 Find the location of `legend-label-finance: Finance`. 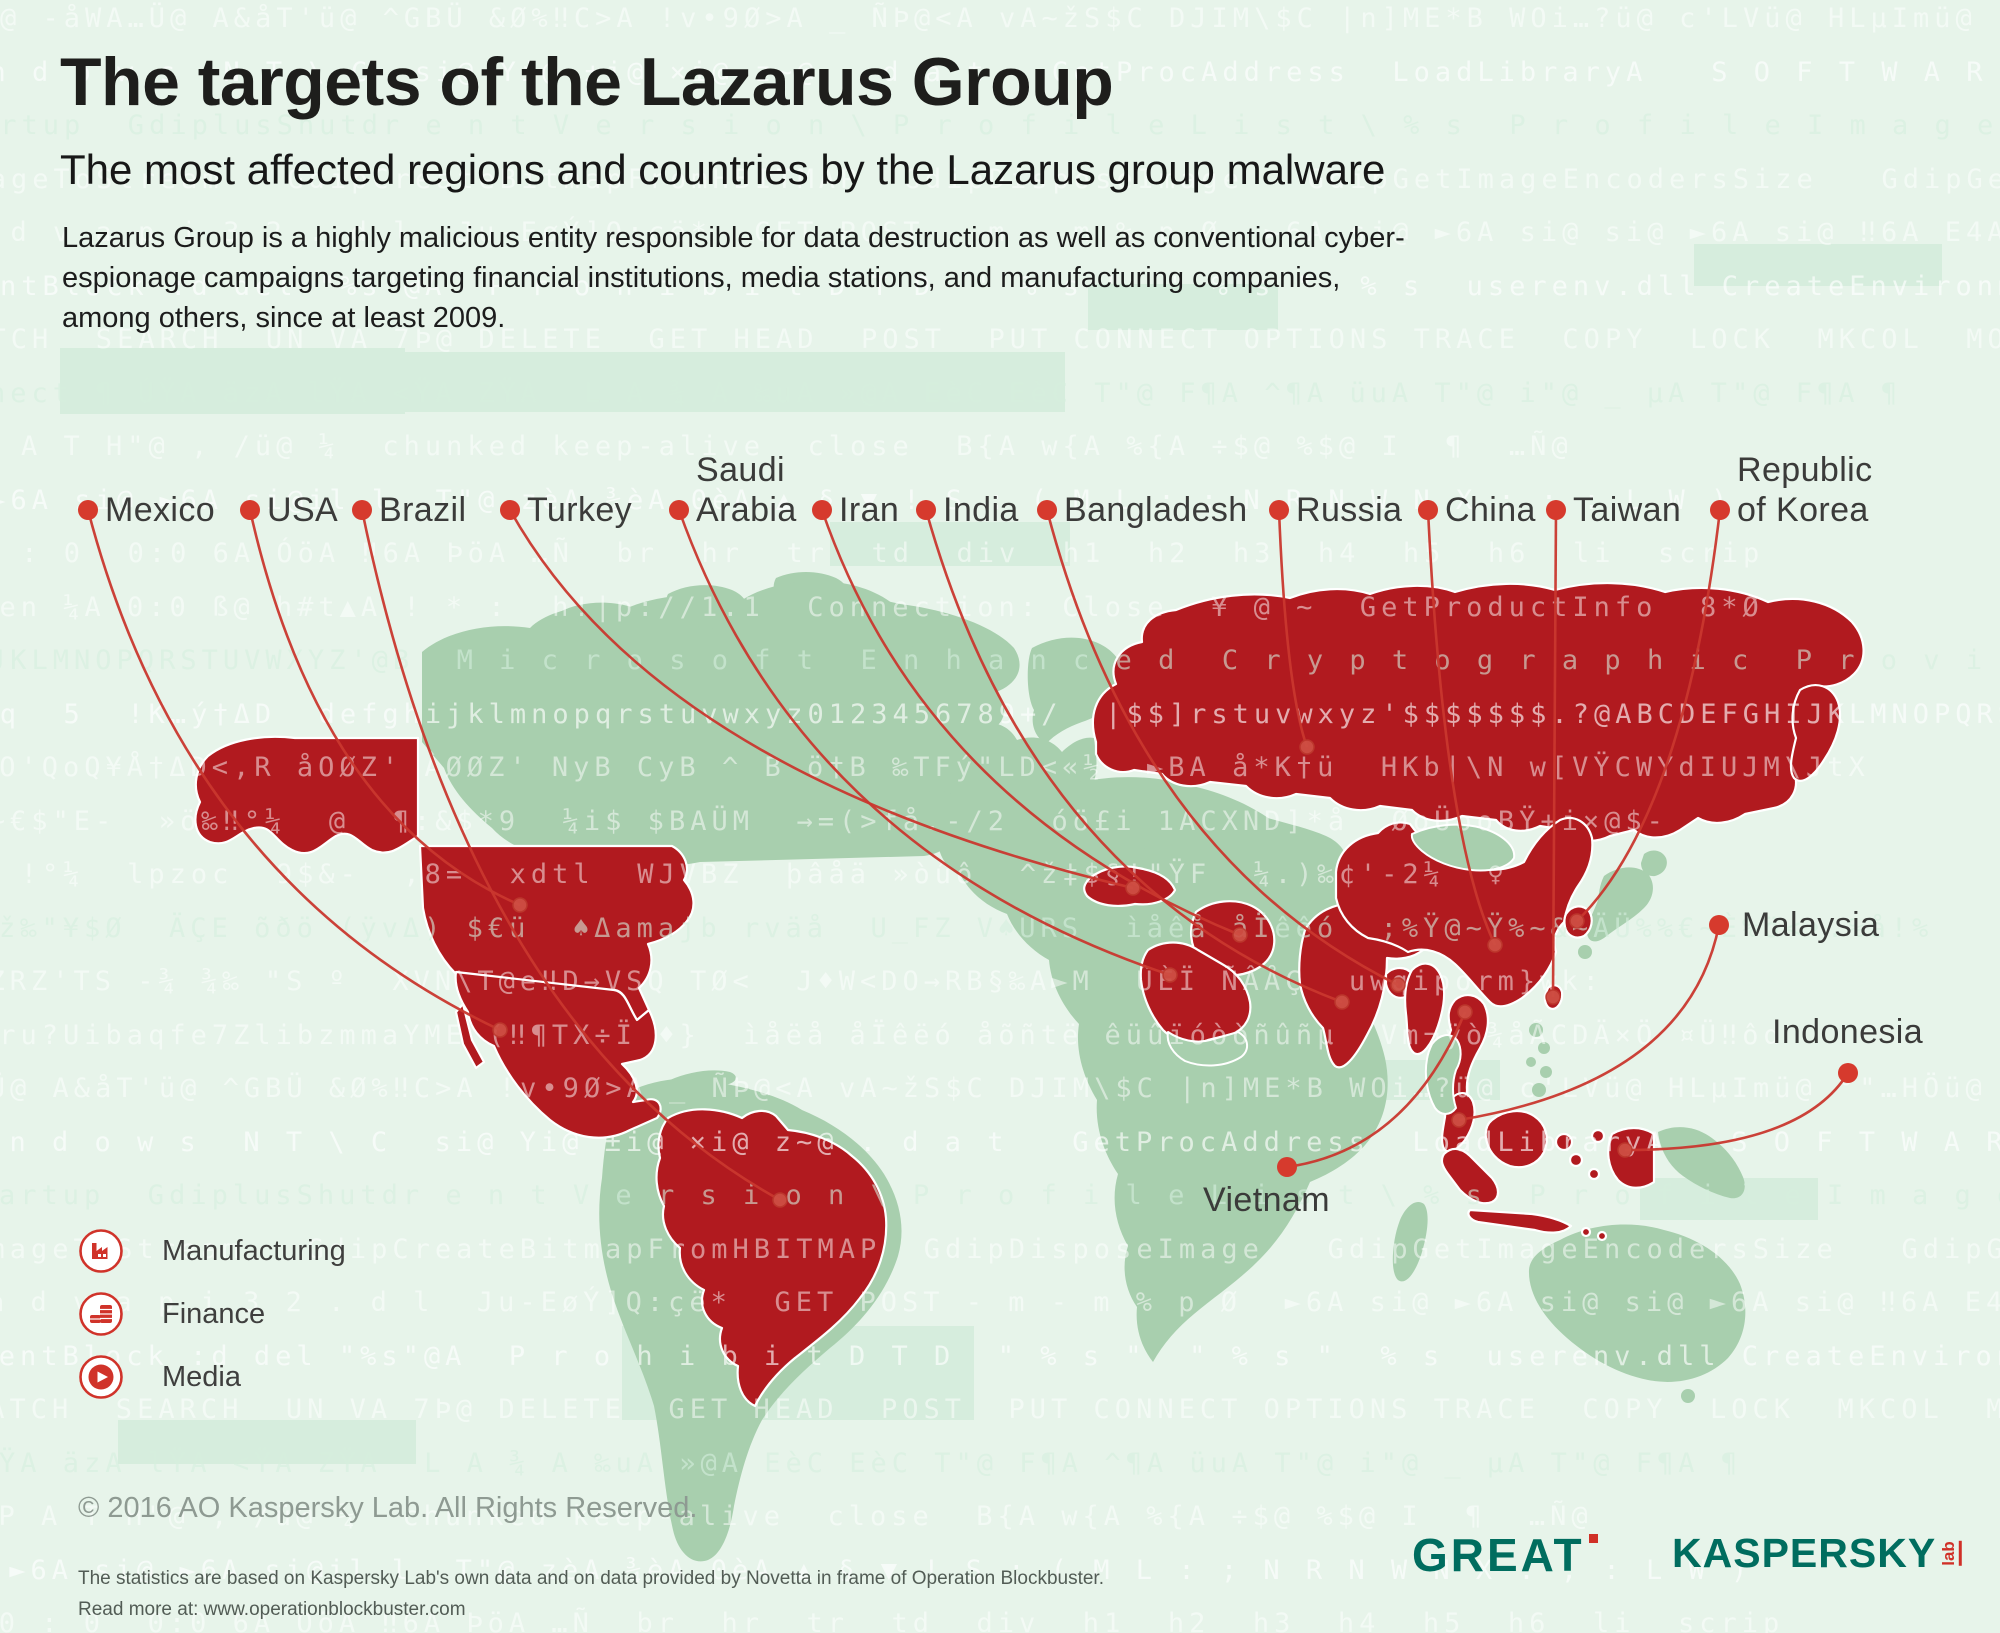

legend-label-finance: Finance is located at coordinates (214, 1313).